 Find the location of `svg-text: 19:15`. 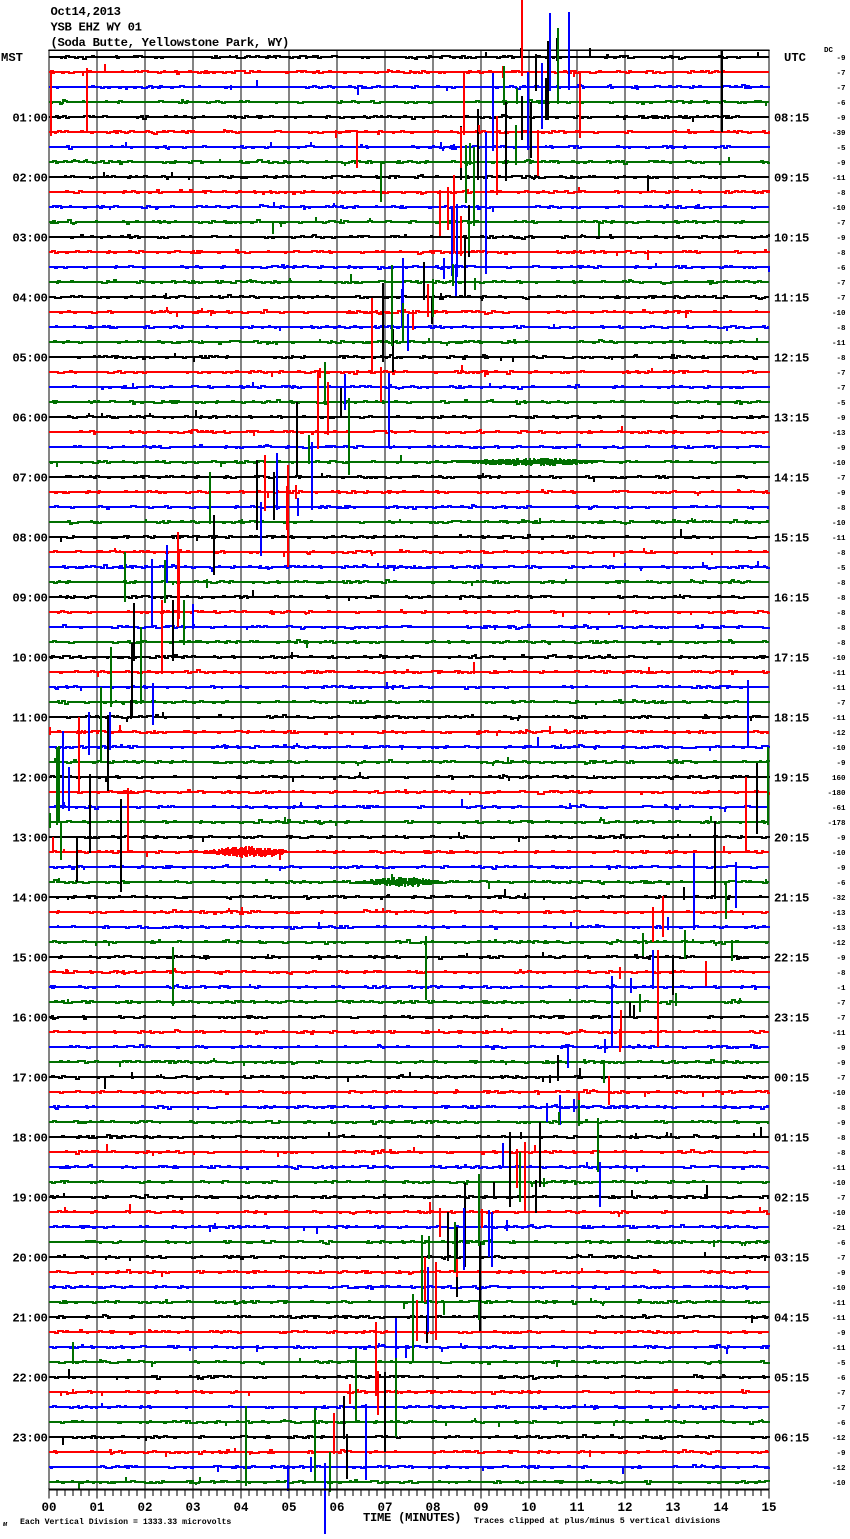

svg-text: 19:15 is located at coordinates (791, 779).